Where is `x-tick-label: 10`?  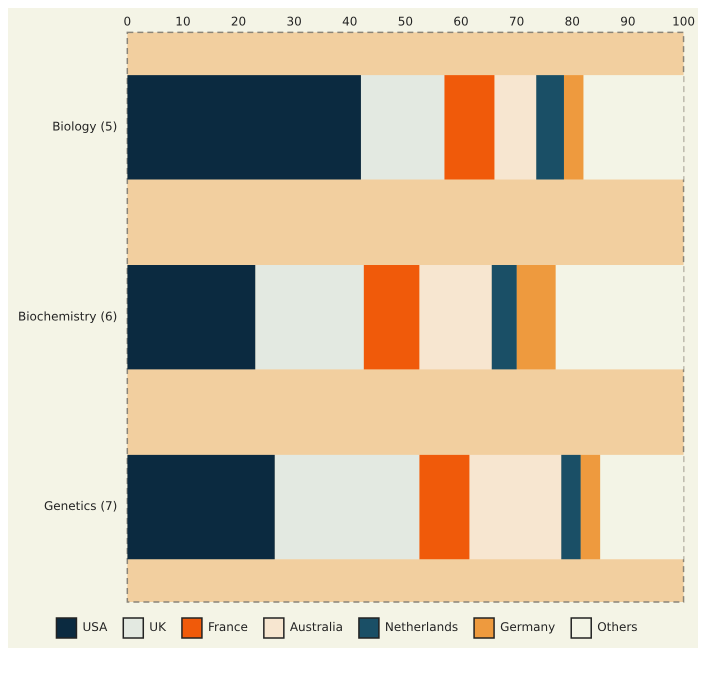 x-tick-label: 10 is located at coordinates (183, 21).